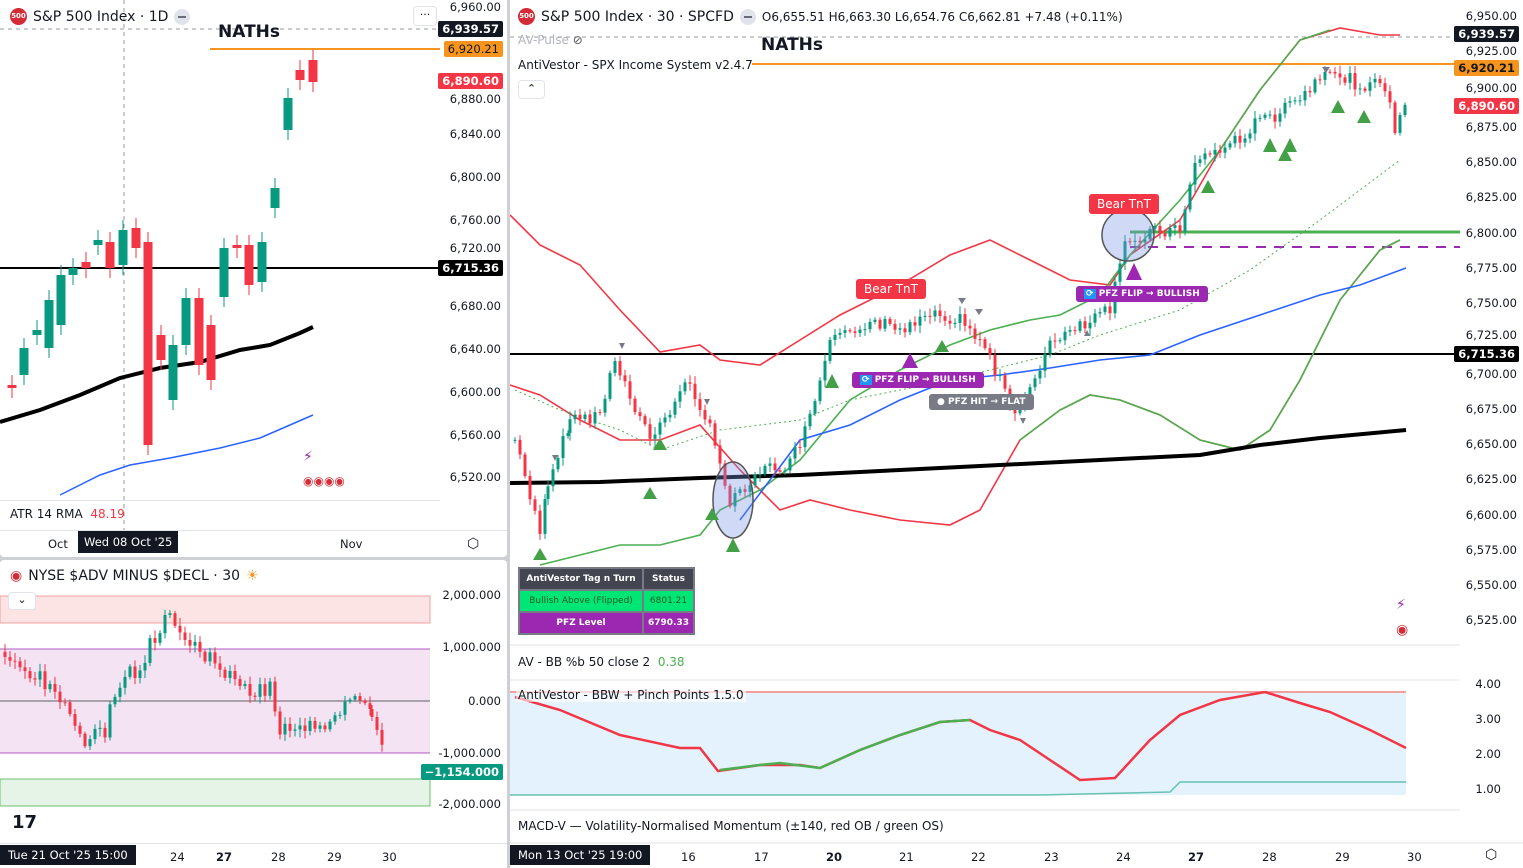  Describe the element at coordinates (1488, 719) in the screenshot. I see `bbw-axis-label: 3.00` at that location.